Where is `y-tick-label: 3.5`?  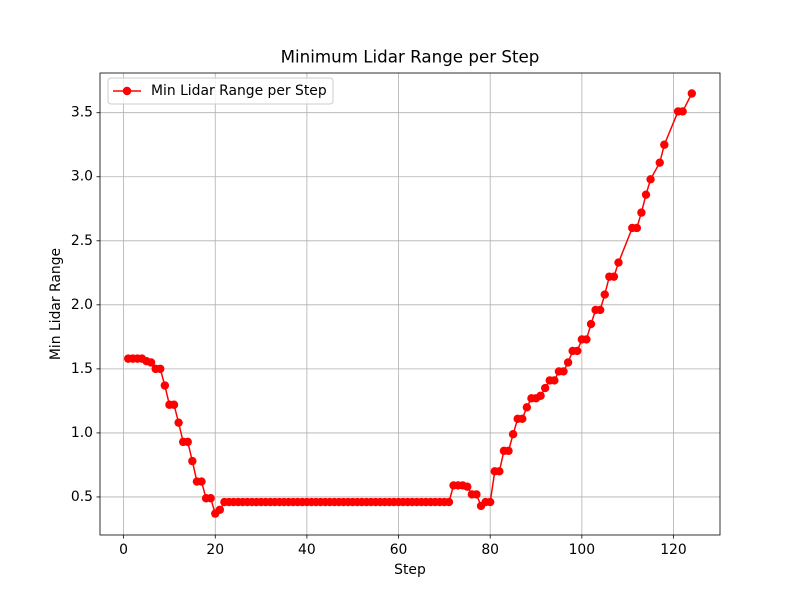
y-tick-label: 3.5 is located at coordinates (82, 113).